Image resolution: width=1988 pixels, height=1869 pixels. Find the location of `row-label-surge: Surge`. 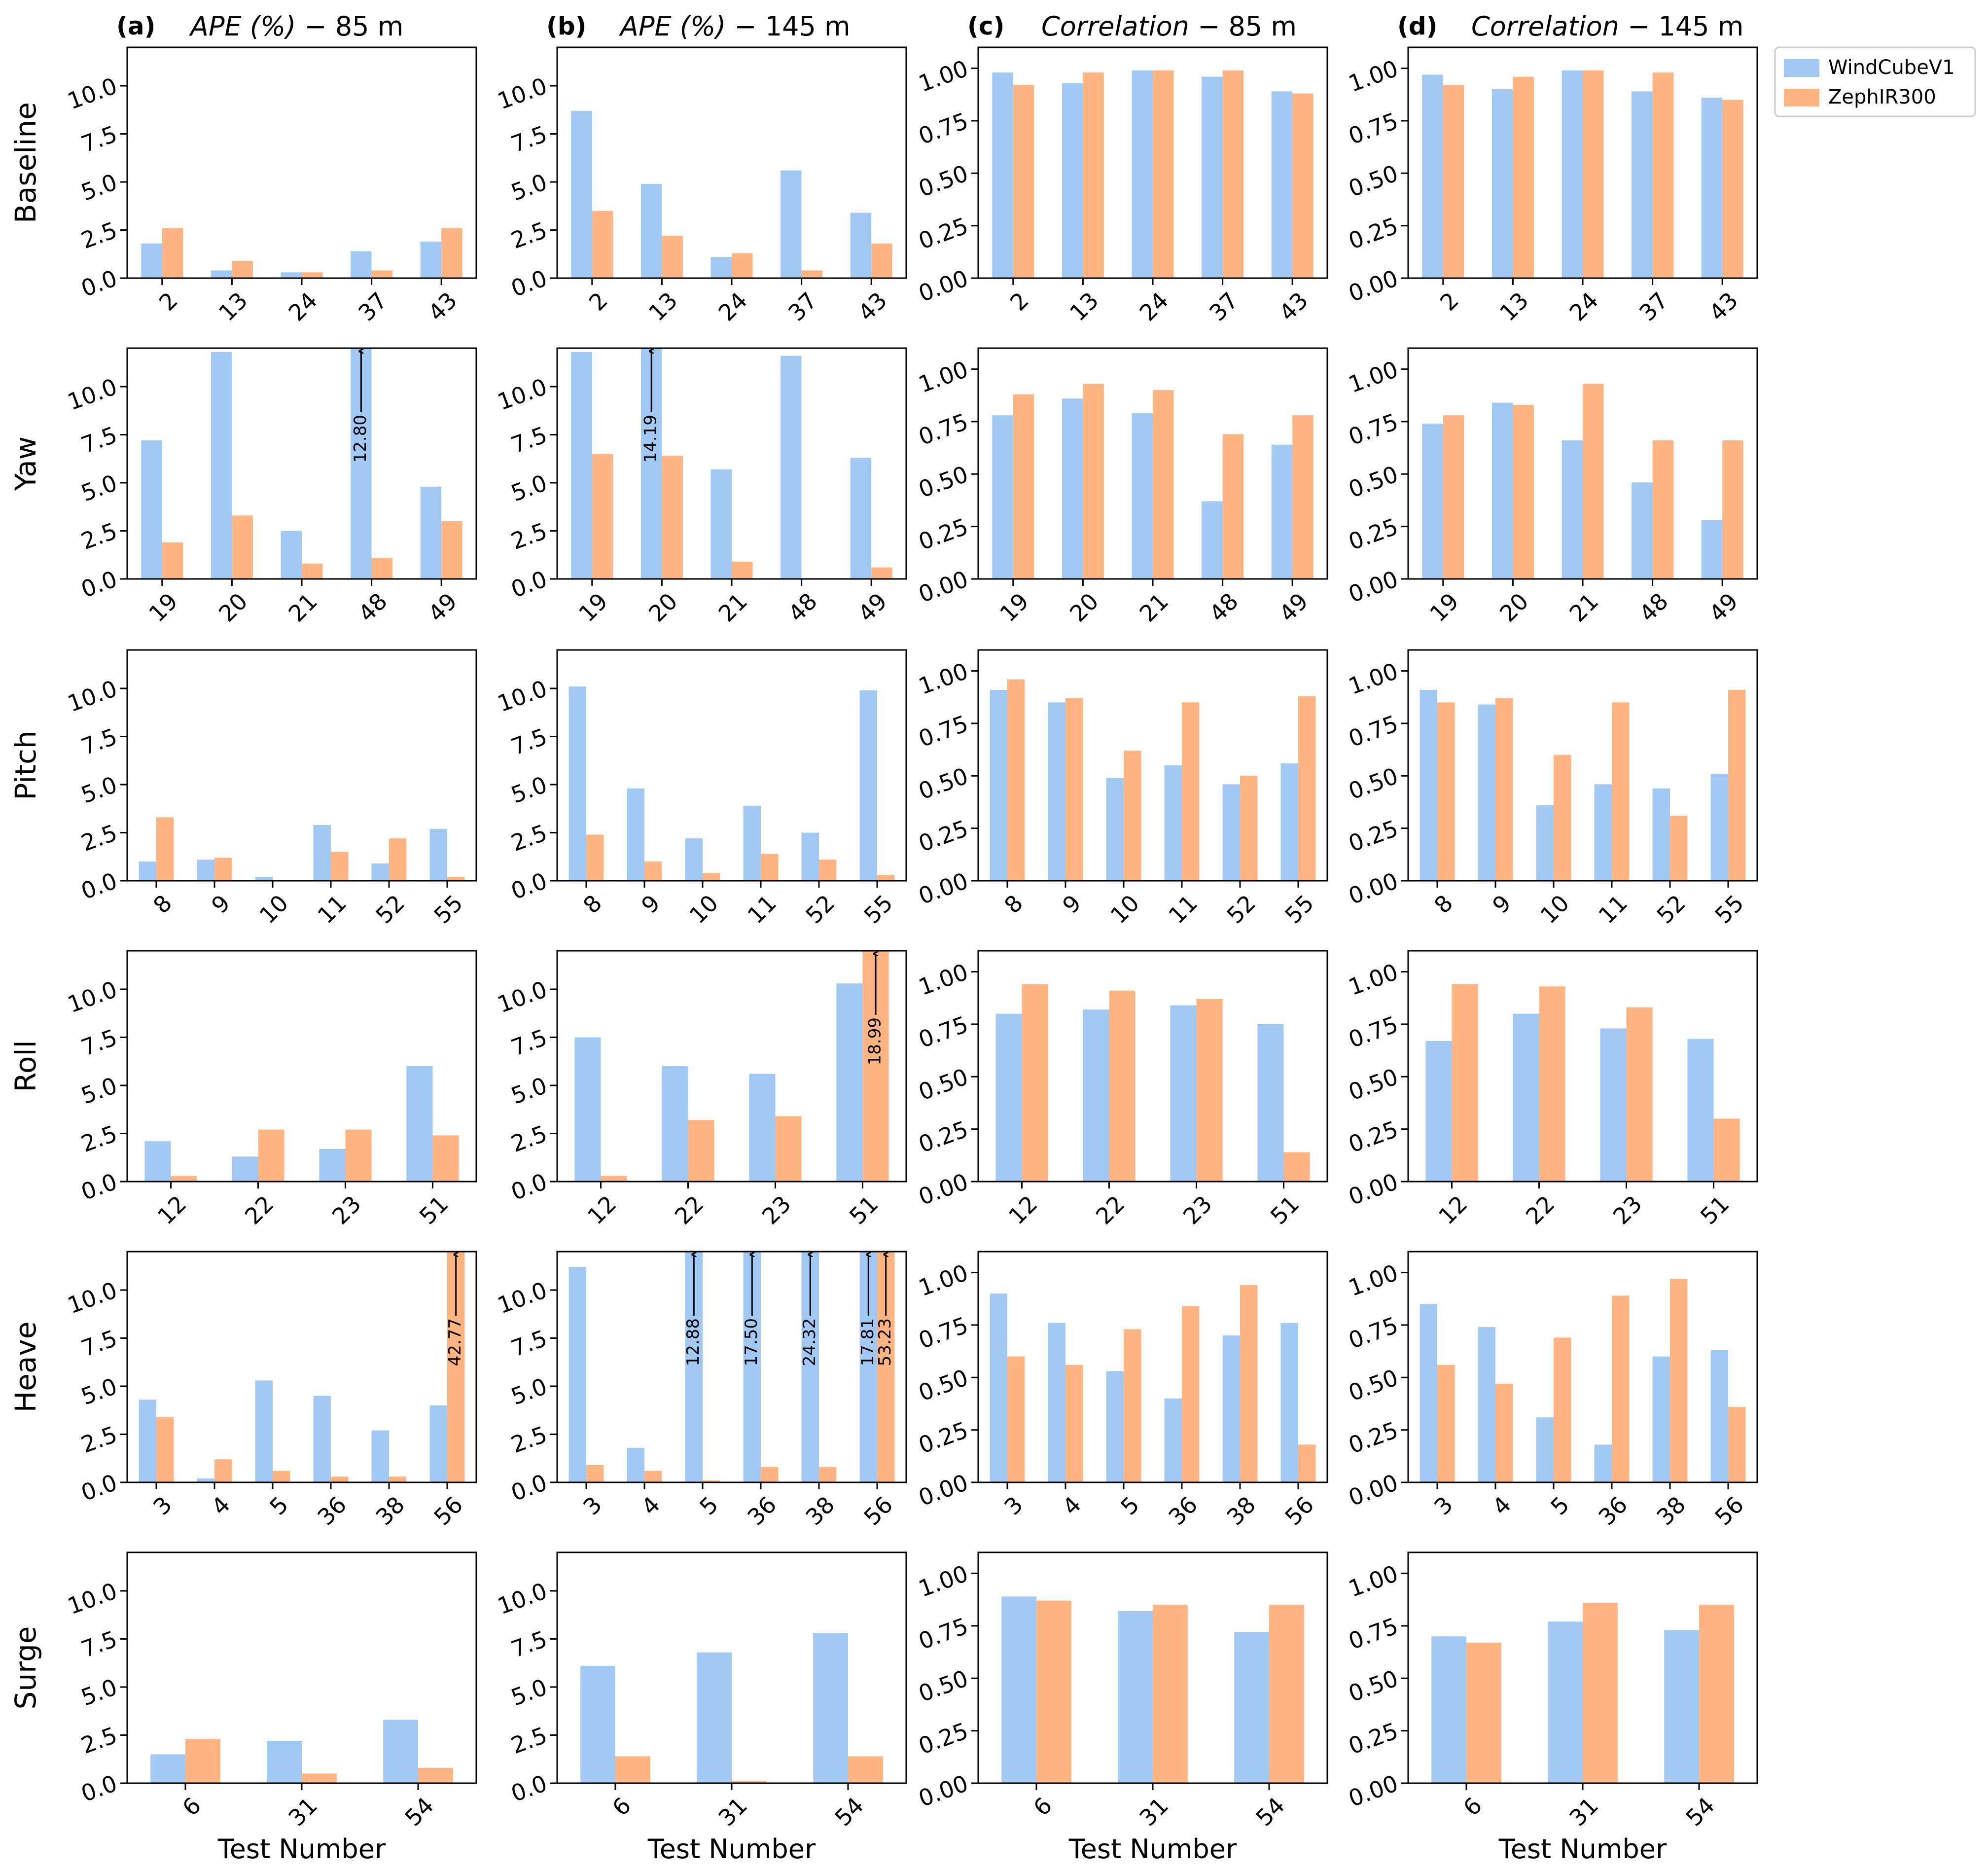

row-label-surge: Surge is located at coordinates (25, 1668).